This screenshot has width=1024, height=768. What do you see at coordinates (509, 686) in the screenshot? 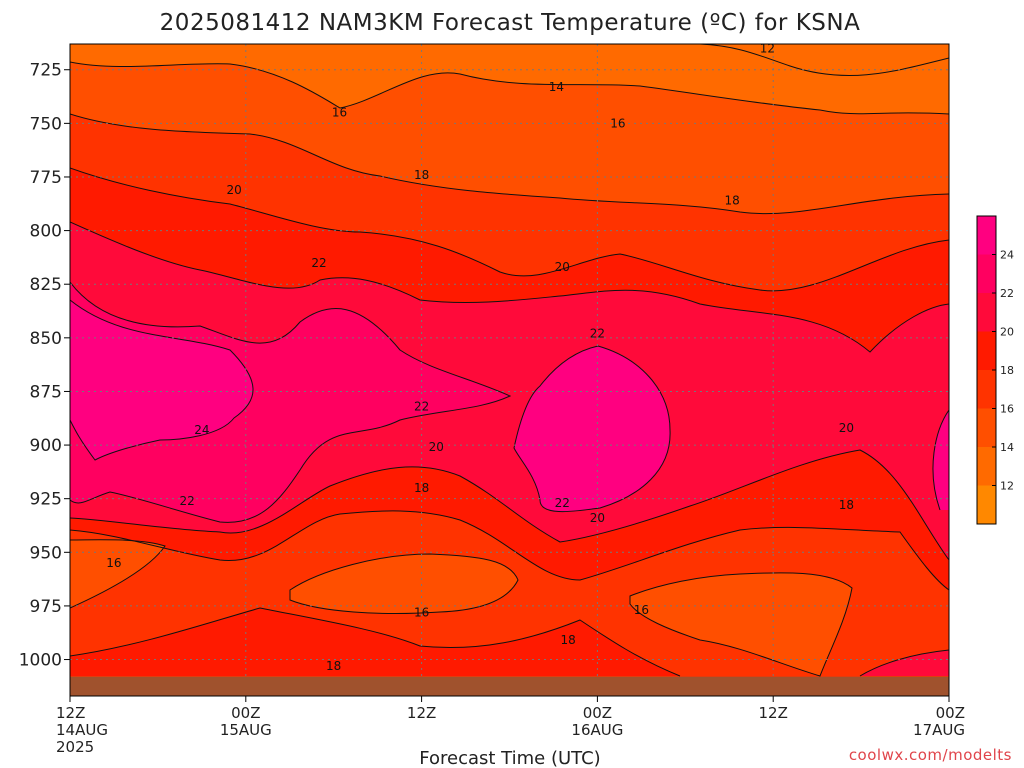
I see `ground-surface` at bounding box center [509, 686].